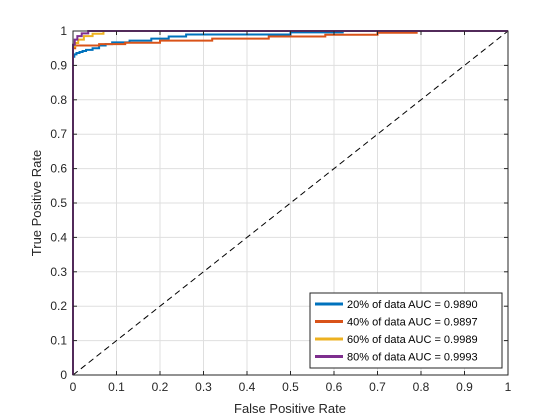  What do you see at coordinates (58, 203) in the screenshot?
I see `y-tick-label: 0.5` at bounding box center [58, 203].